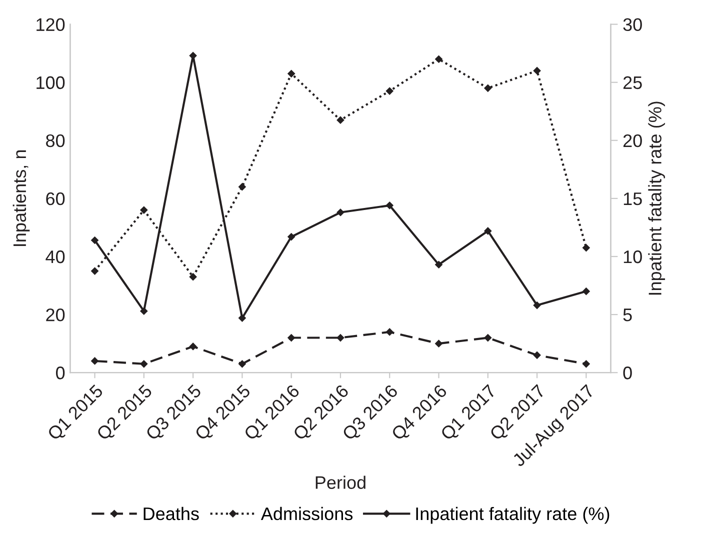 This screenshot has width=702, height=540. What do you see at coordinates (627, 373) in the screenshot?
I see `y2-tick-label: 0` at bounding box center [627, 373].